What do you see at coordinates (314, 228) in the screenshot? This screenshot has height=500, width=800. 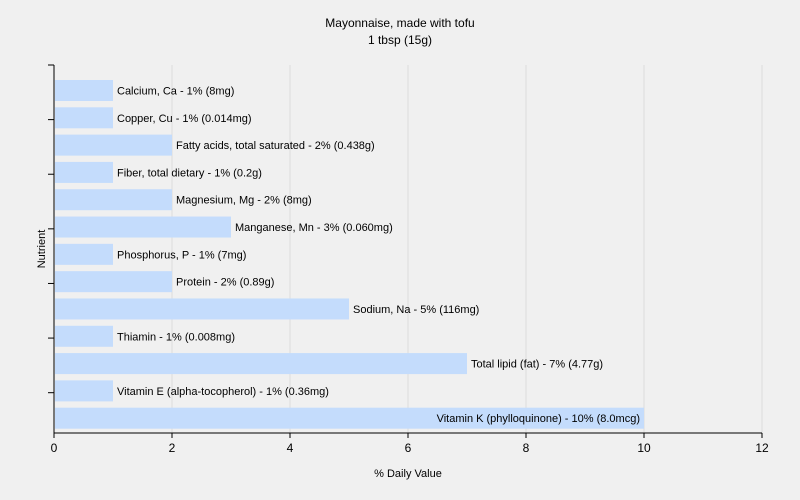 I see `bar-data-label: Manganese, Mn - 3% (0.060mg)` at bounding box center [314, 228].